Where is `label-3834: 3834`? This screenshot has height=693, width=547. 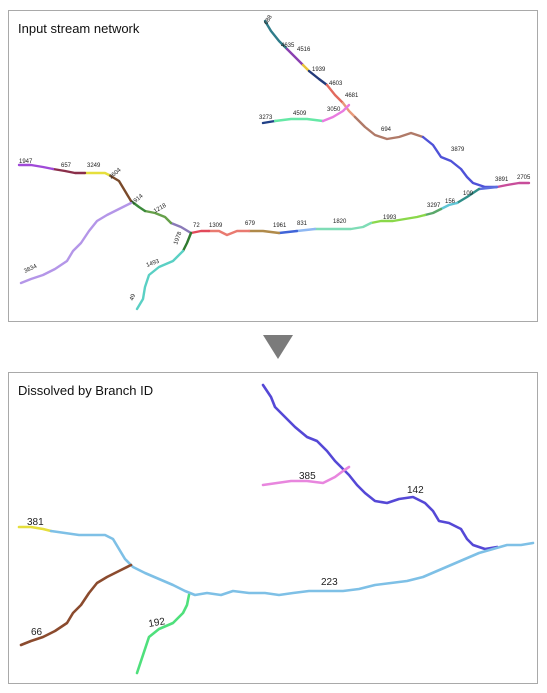
label-3834: 3834 is located at coordinates (30, 268).